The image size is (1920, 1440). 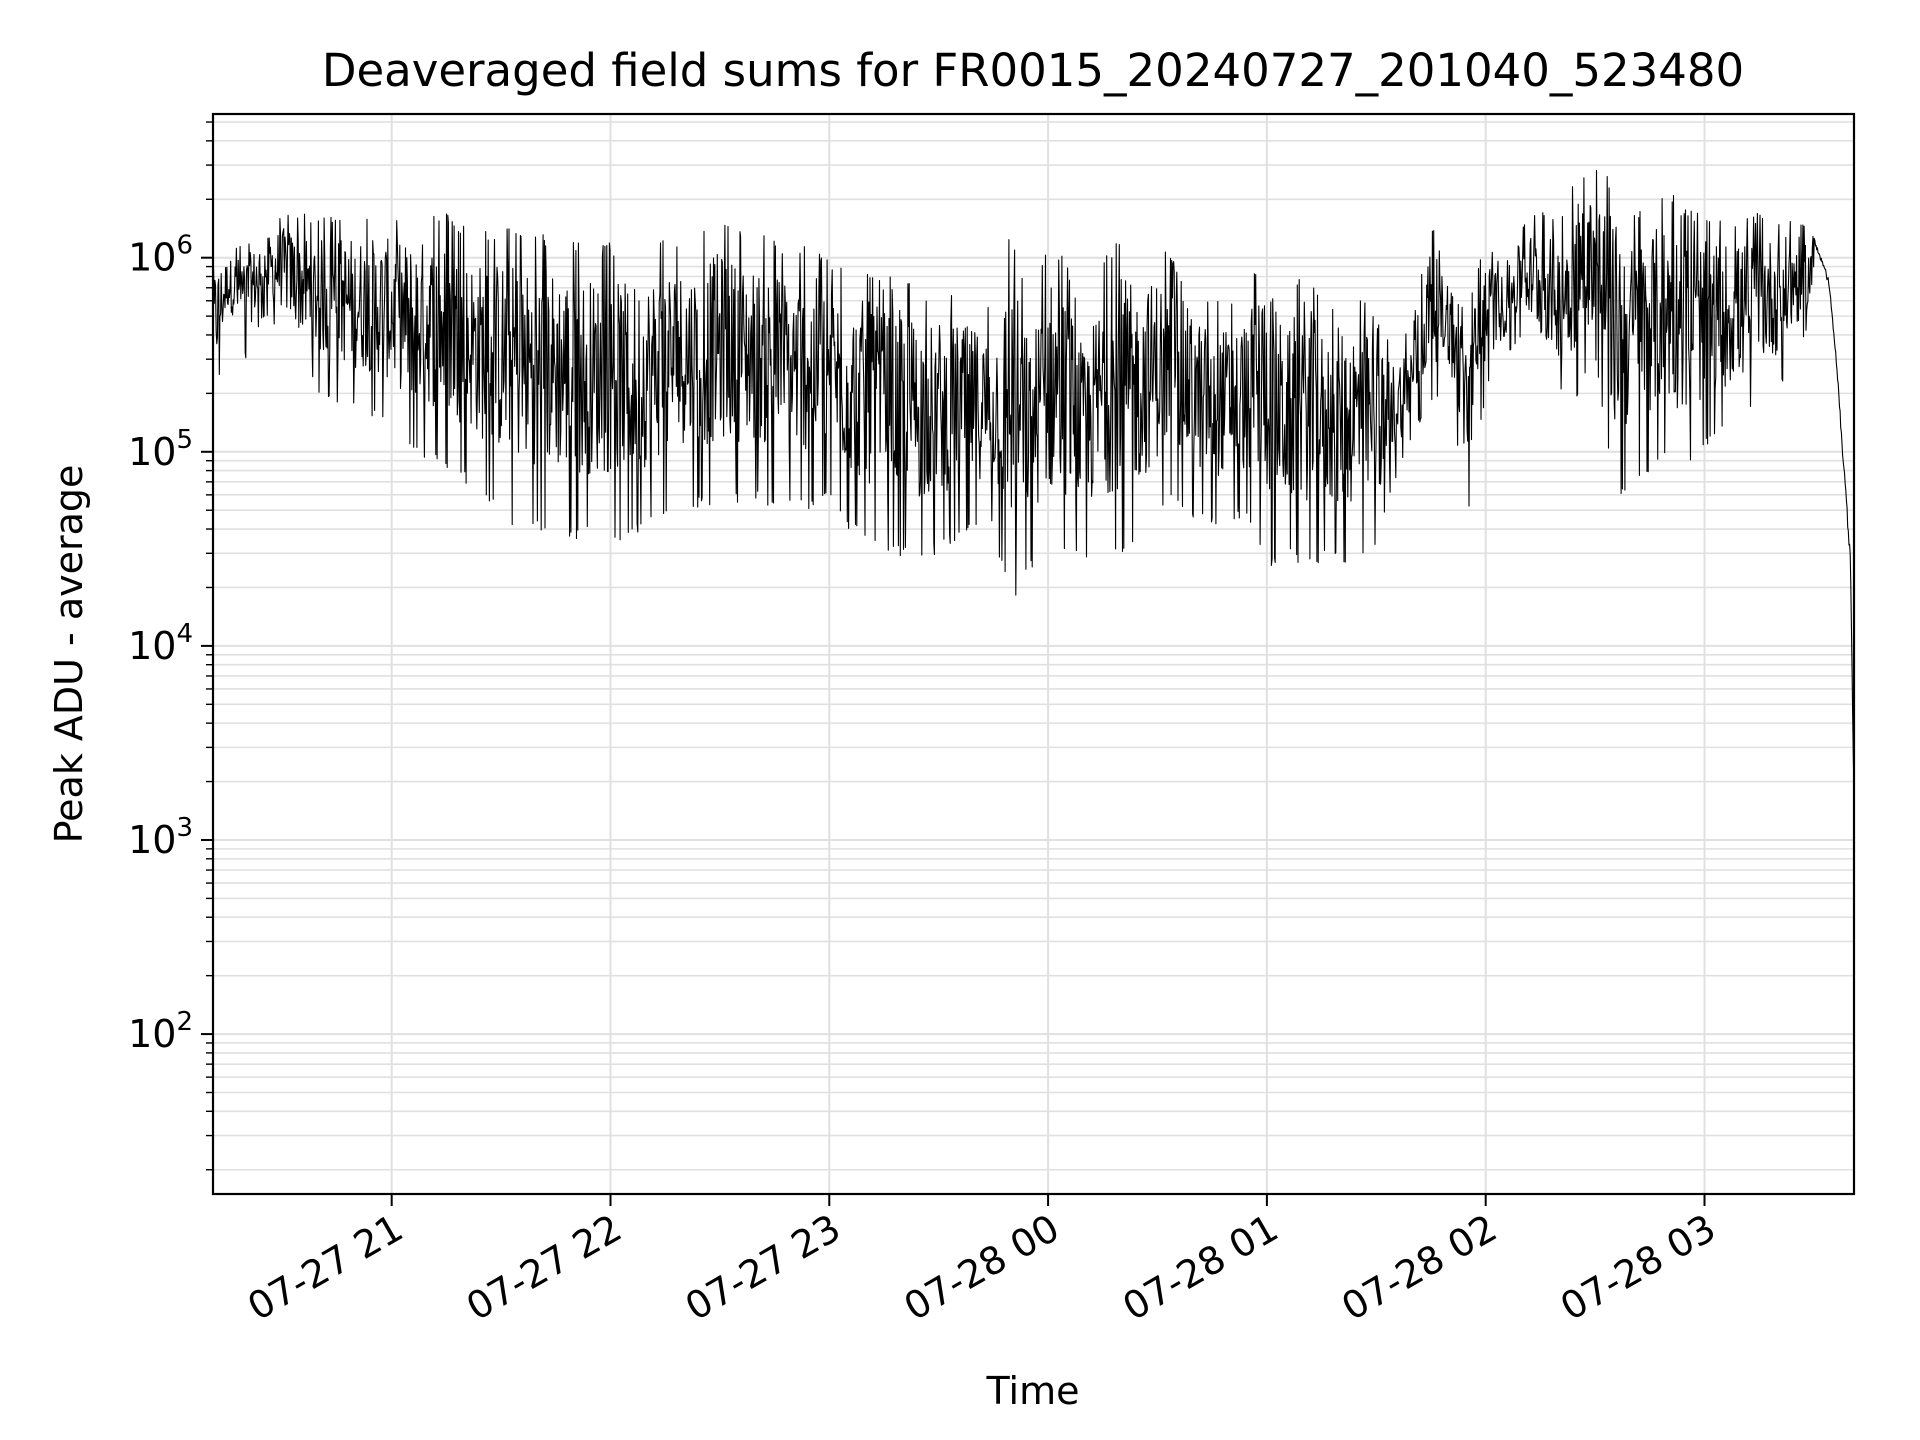 I want to click on y-tick-label: 106, so click(x=160, y=255).